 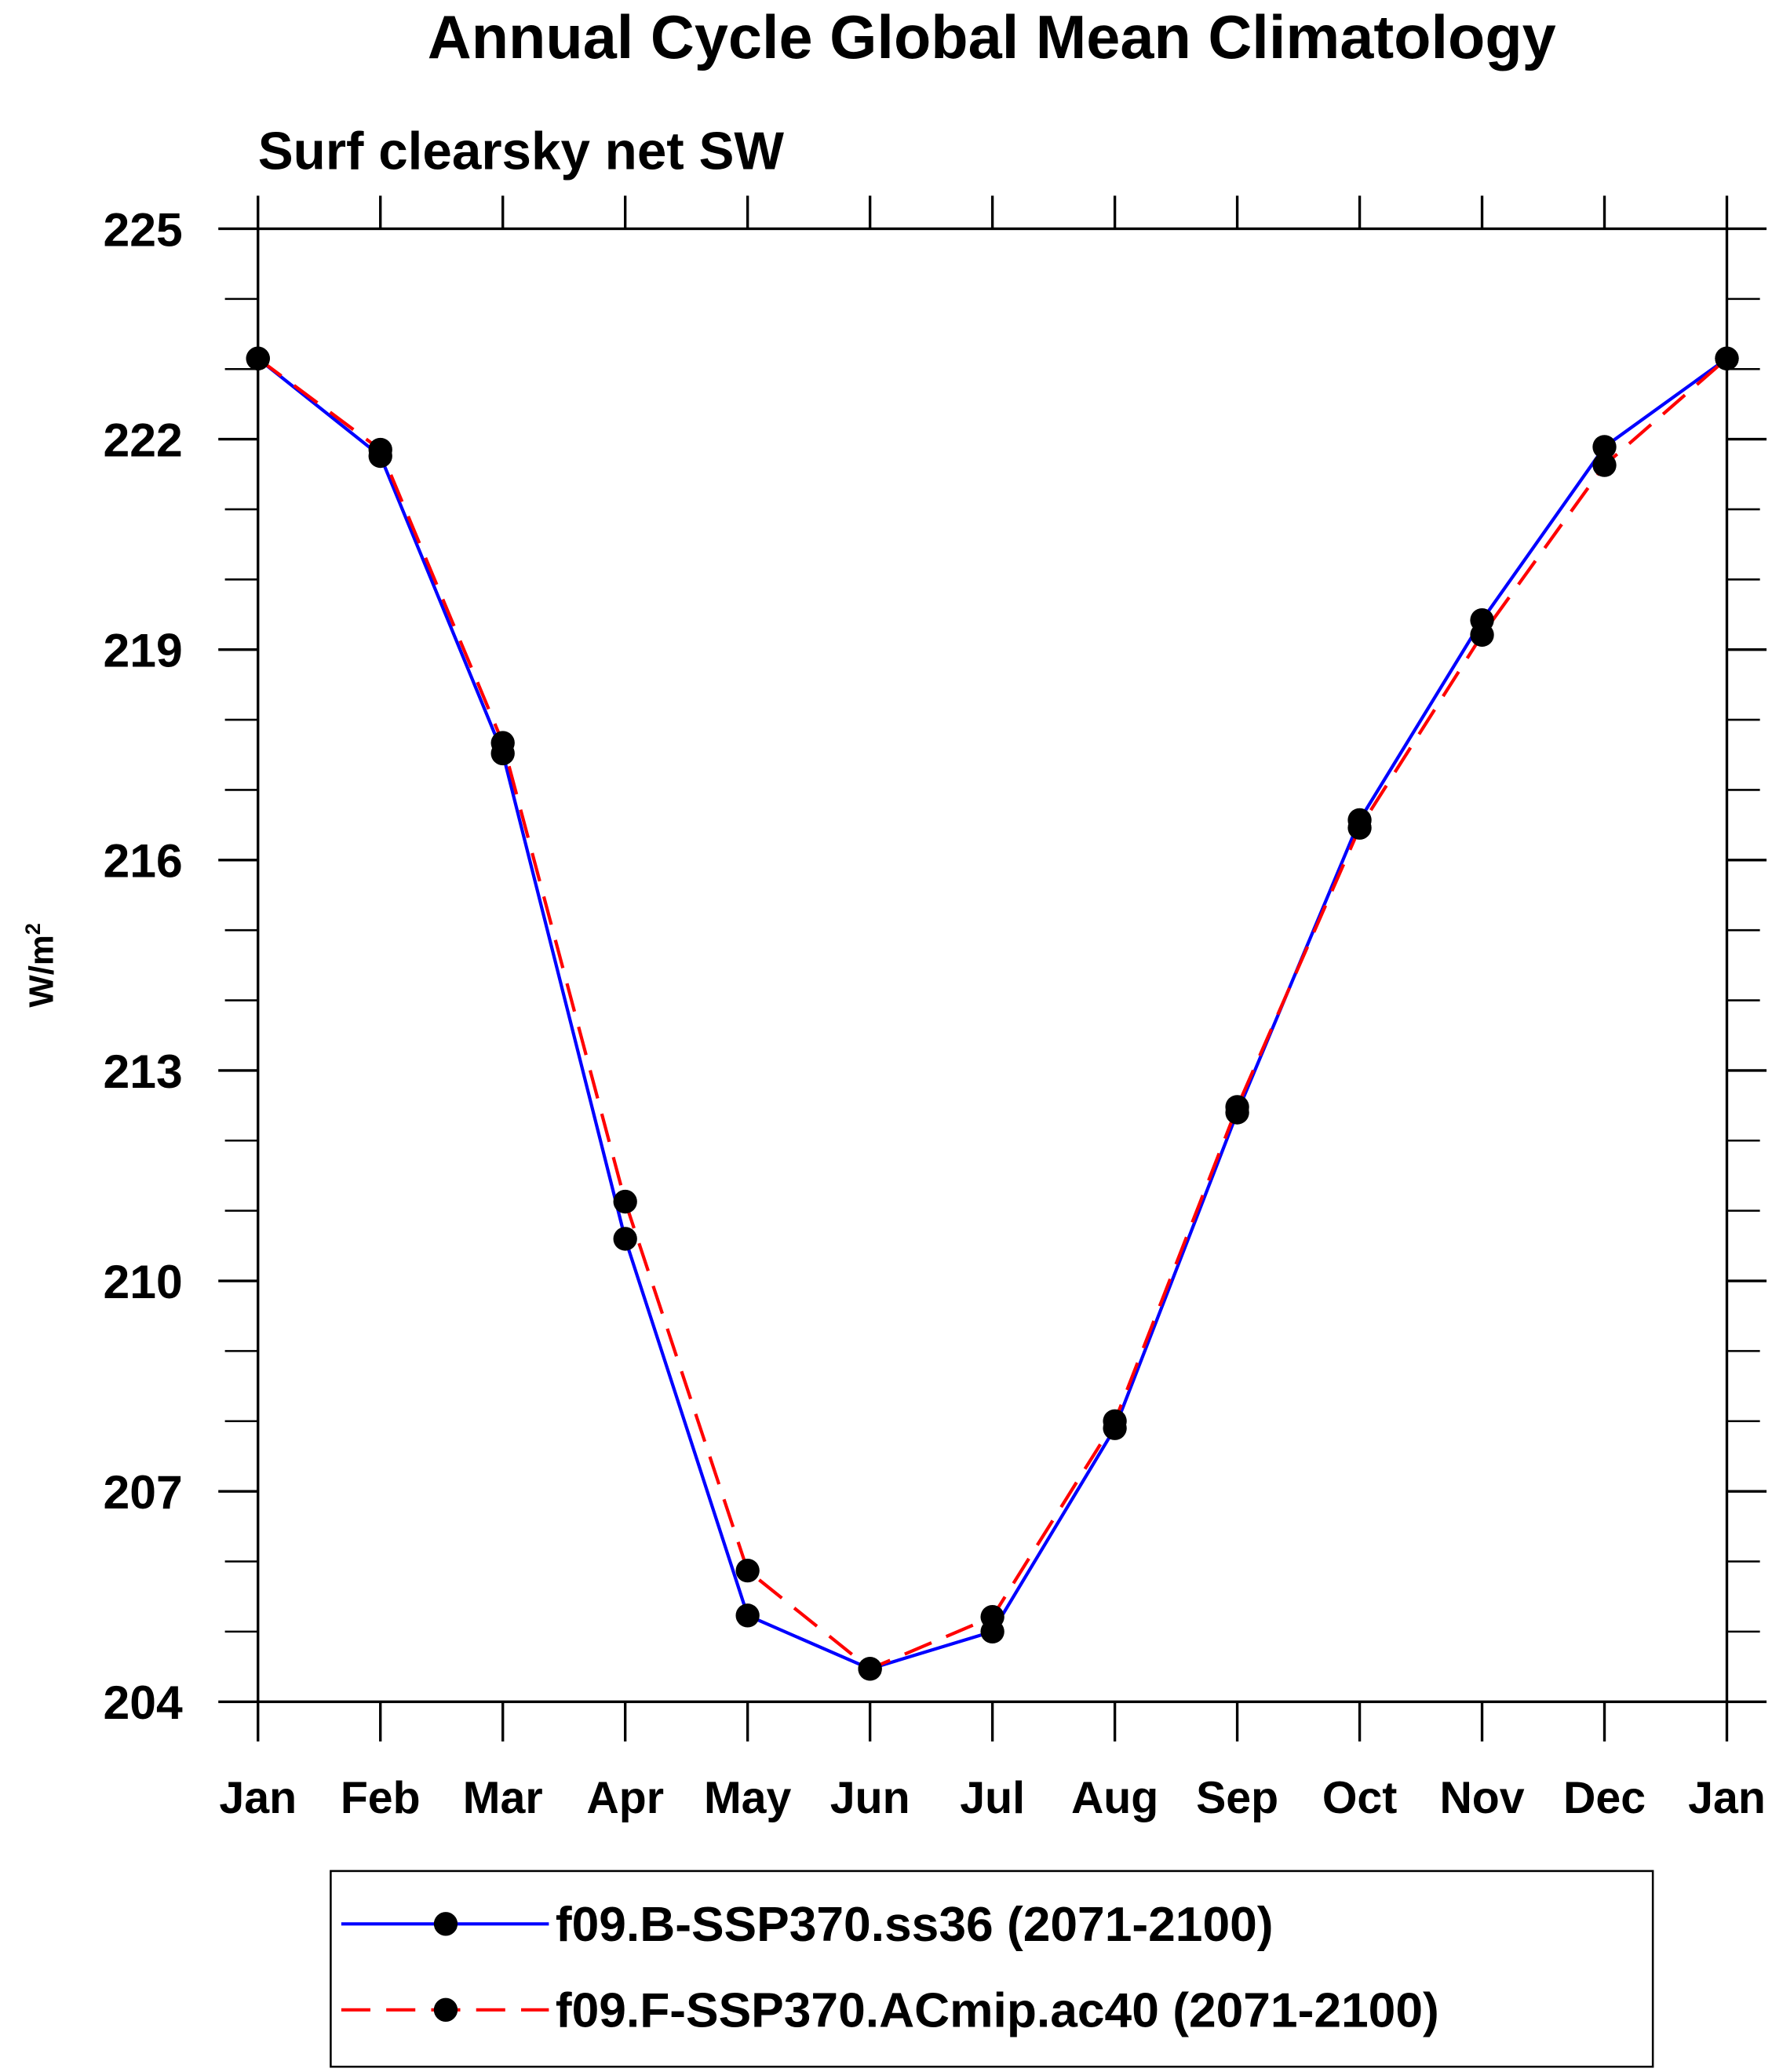 What do you see at coordinates (992, 1798) in the screenshot?
I see `x-tick-label: Jul` at bounding box center [992, 1798].